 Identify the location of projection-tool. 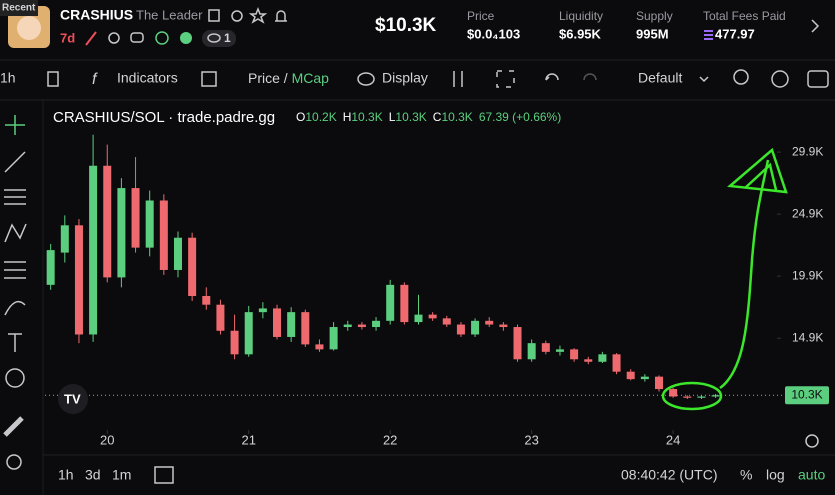
(15, 270).